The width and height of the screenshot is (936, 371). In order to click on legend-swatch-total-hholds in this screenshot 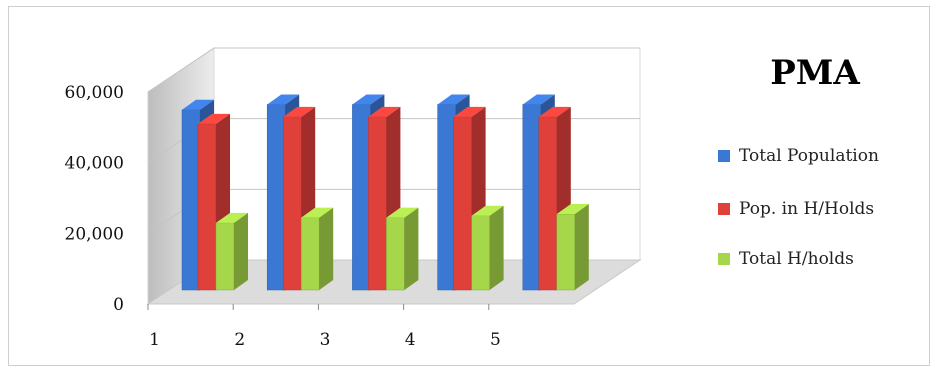, I will do `click(724, 259)`.